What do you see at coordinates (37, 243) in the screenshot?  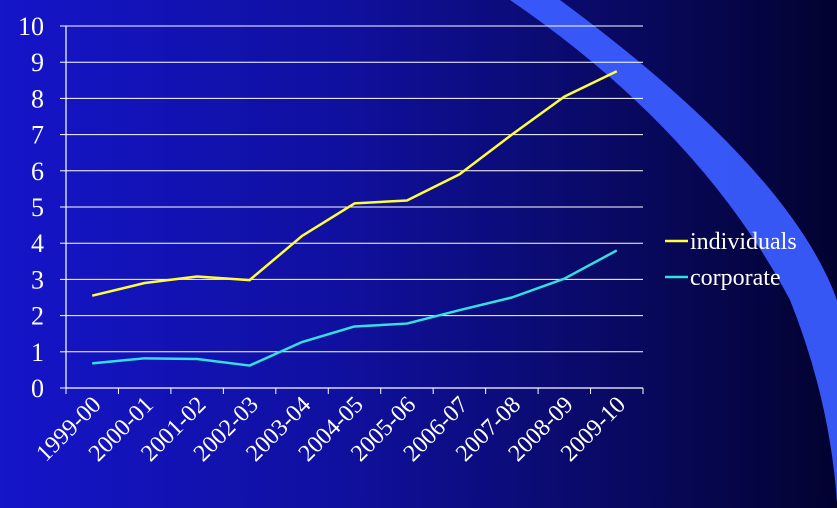 I see `y-tick-label: 4` at bounding box center [37, 243].